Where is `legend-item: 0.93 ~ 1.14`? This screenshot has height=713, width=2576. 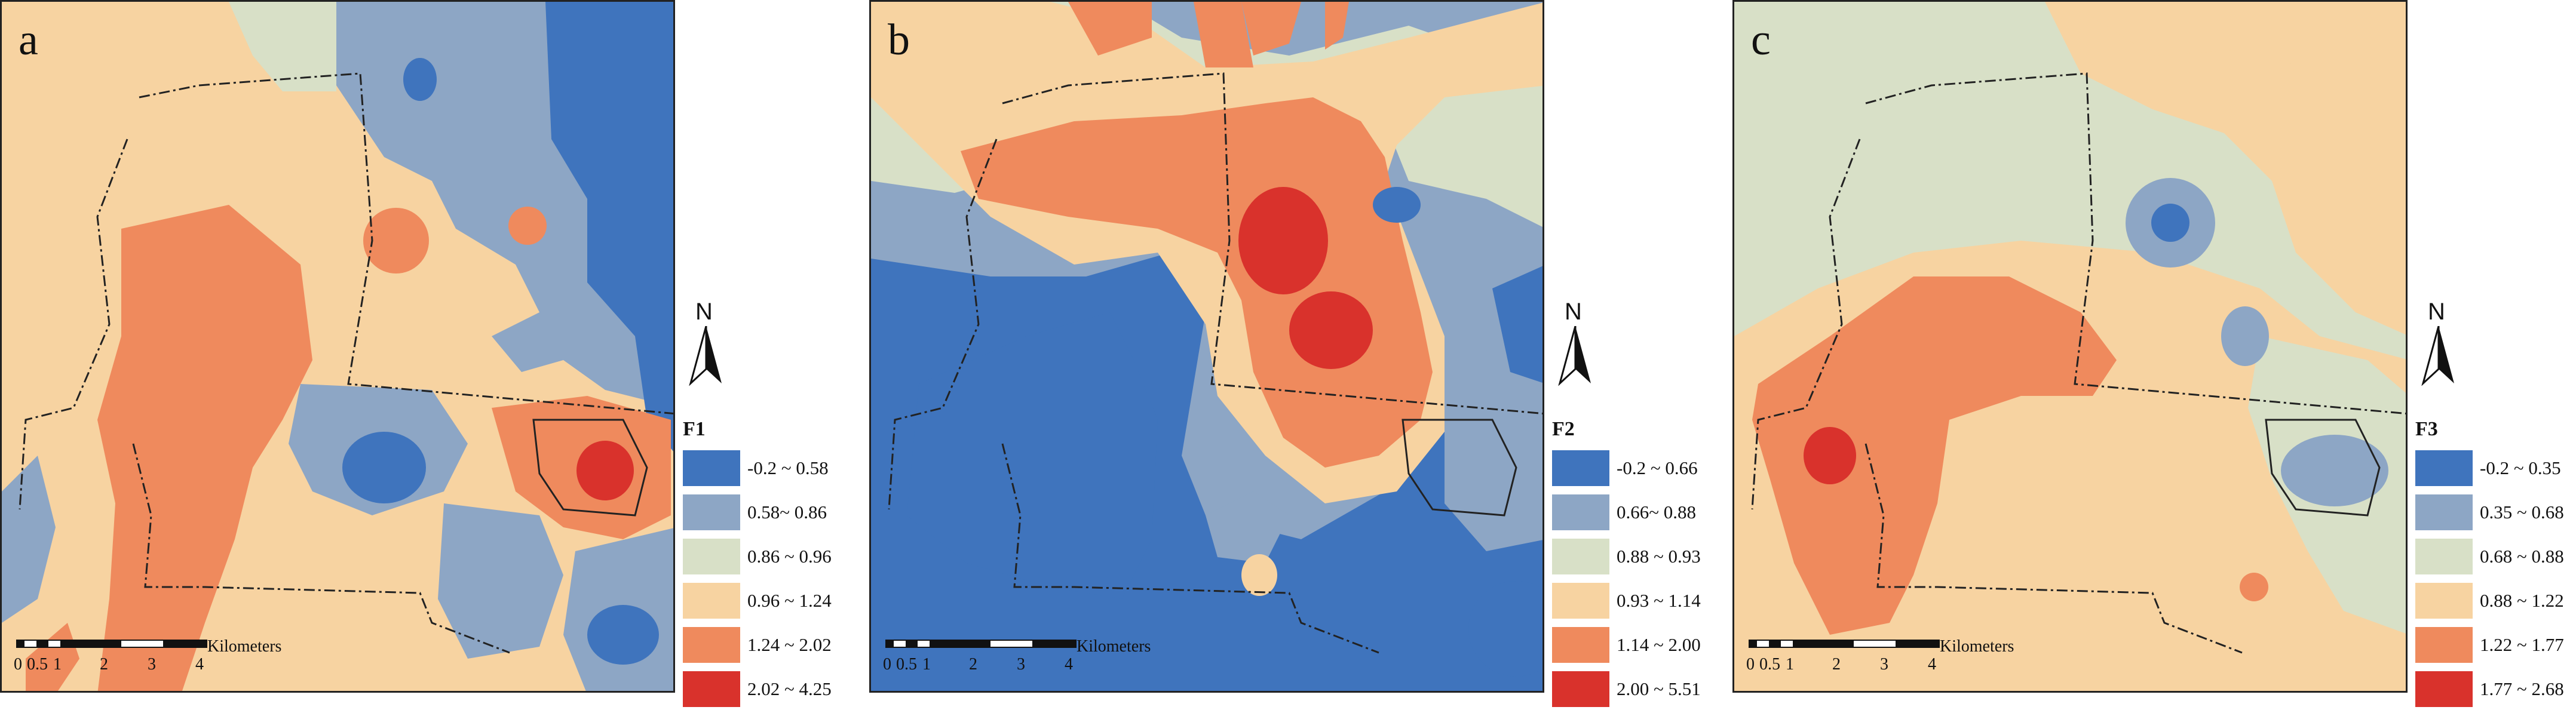 legend-item: 0.93 ~ 1.14 is located at coordinates (1632, 600).